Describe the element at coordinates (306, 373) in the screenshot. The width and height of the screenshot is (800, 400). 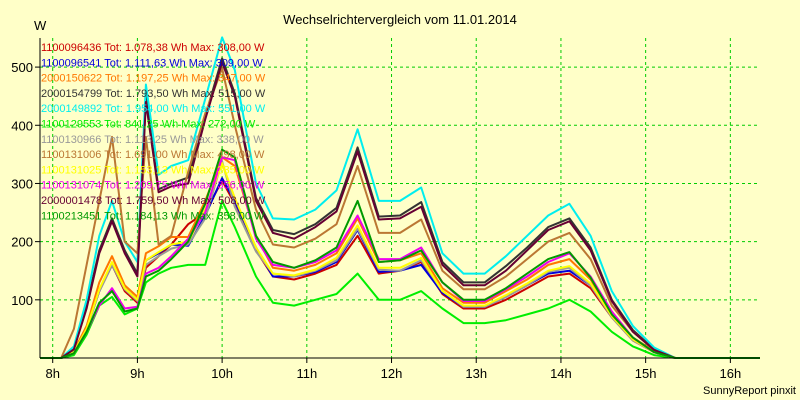
I see `x-tick-label: 11h` at that location.